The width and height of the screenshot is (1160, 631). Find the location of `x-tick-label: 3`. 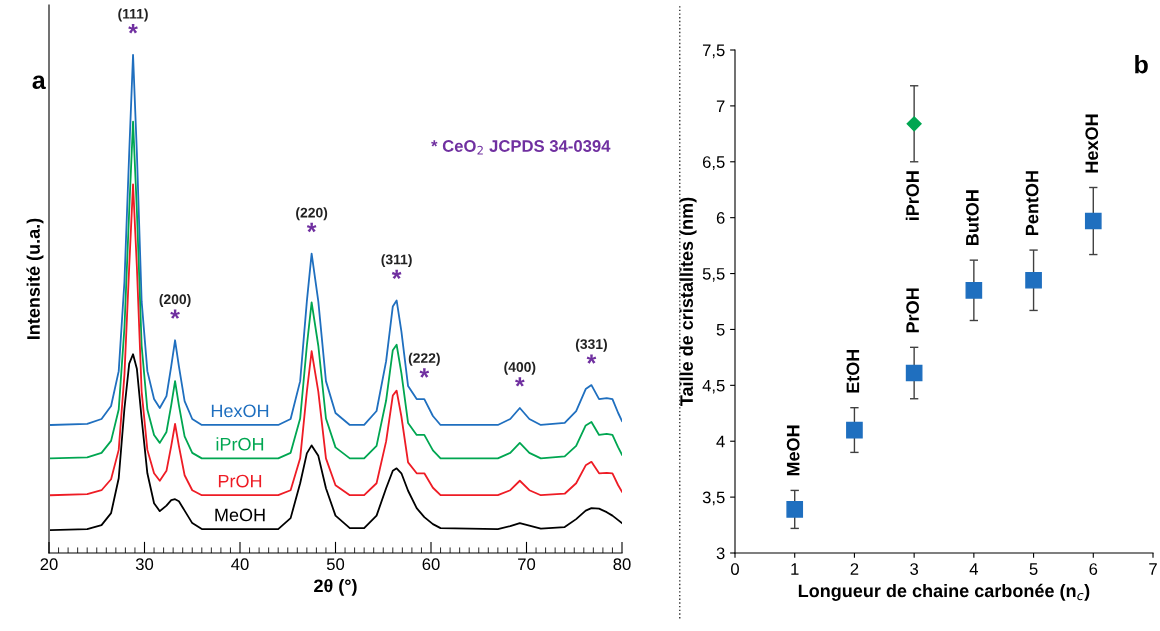

x-tick-label: 3 is located at coordinates (914, 569).